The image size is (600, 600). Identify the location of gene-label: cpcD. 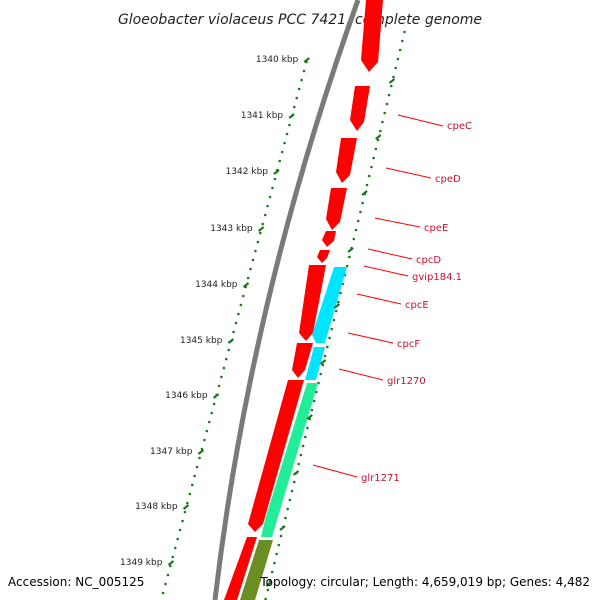
(428, 260).